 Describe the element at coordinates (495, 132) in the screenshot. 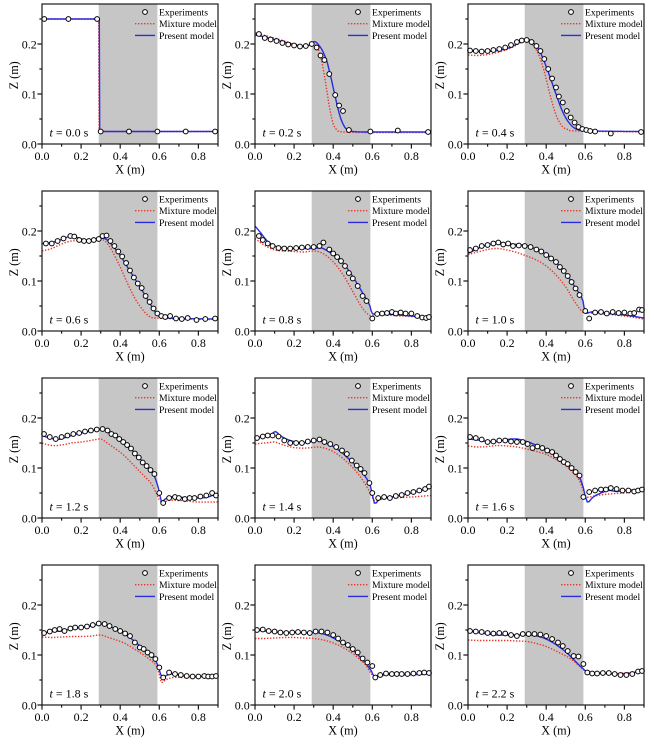

I see `svg-text: t = 0.4 s` at that location.